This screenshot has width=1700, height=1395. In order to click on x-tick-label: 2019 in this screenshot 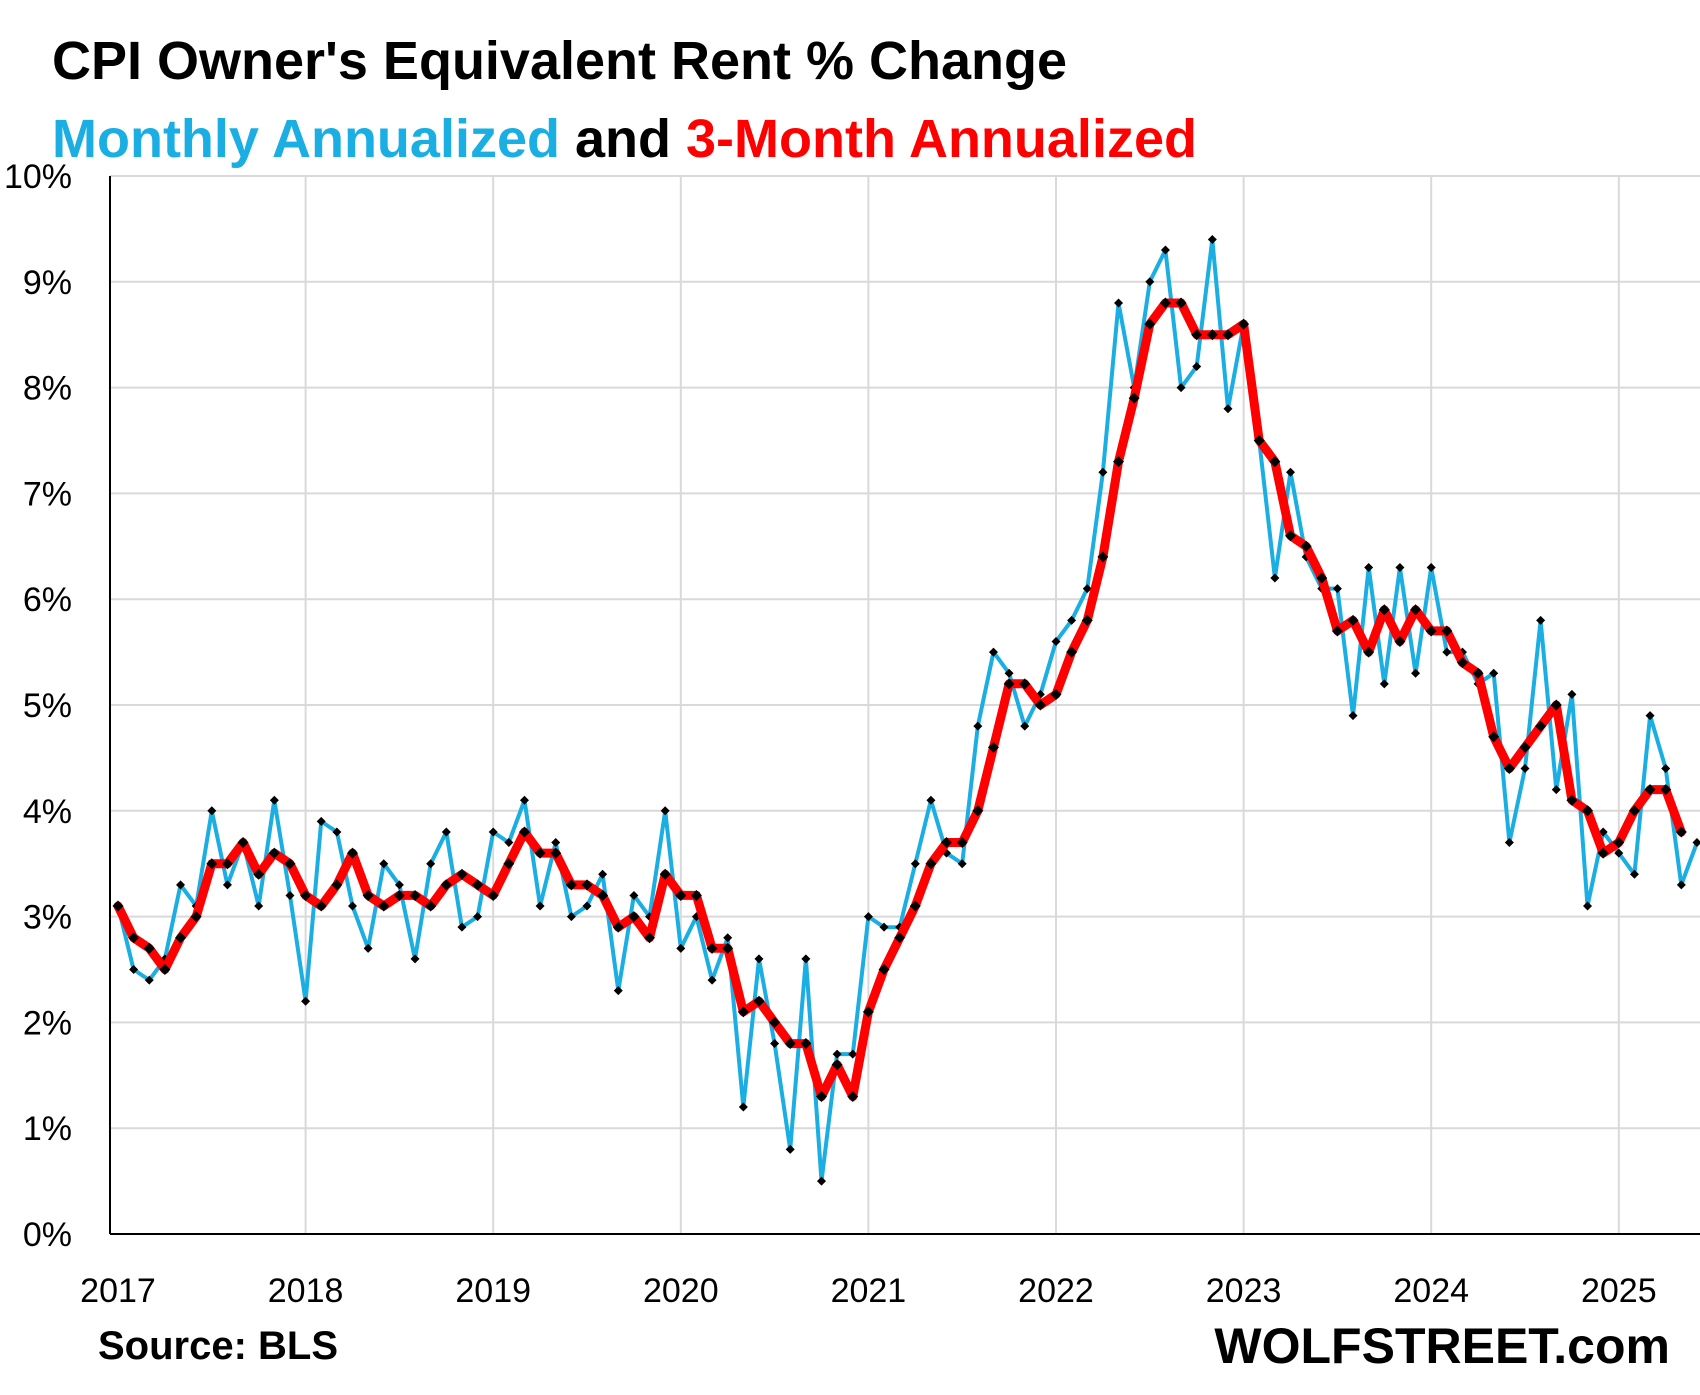, I will do `click(493, 1291)`.